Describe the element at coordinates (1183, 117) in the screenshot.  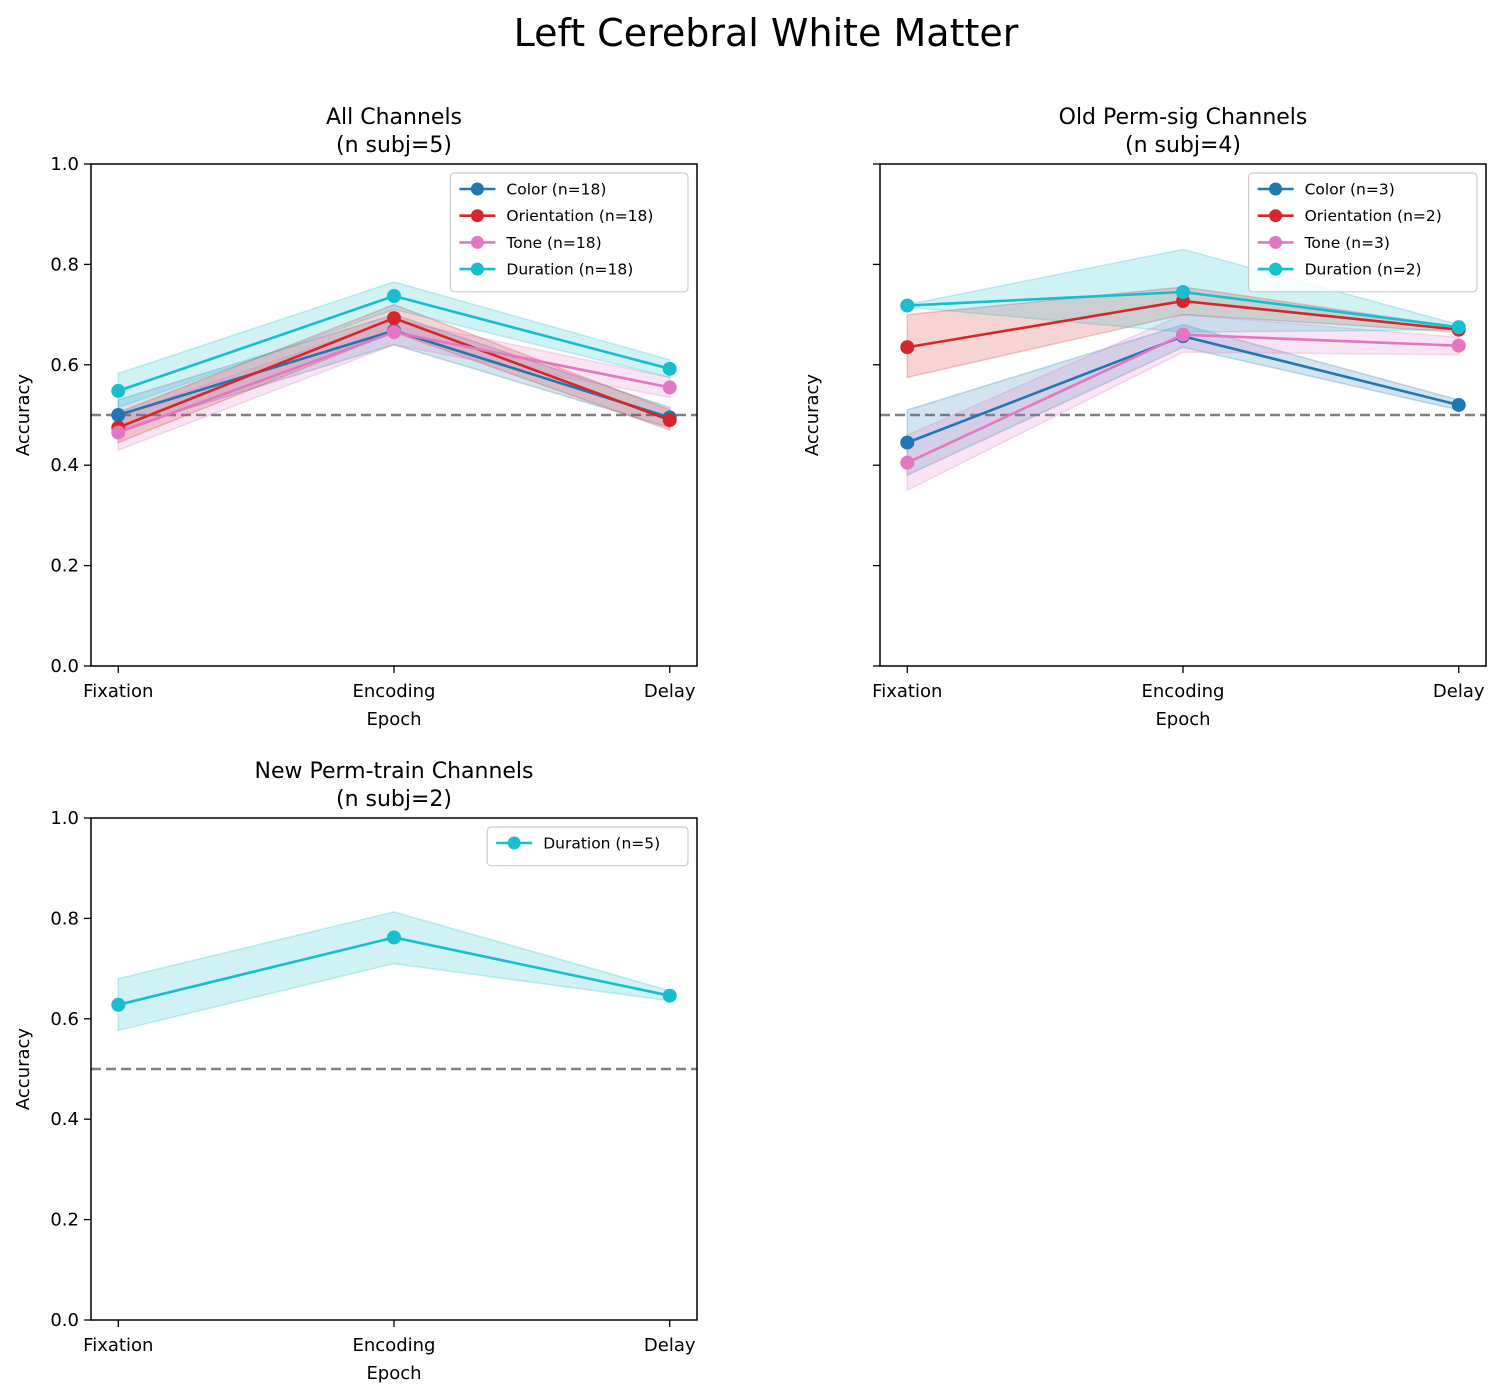
I see `subplot-title: Old Perm-sig Channels` at that location.